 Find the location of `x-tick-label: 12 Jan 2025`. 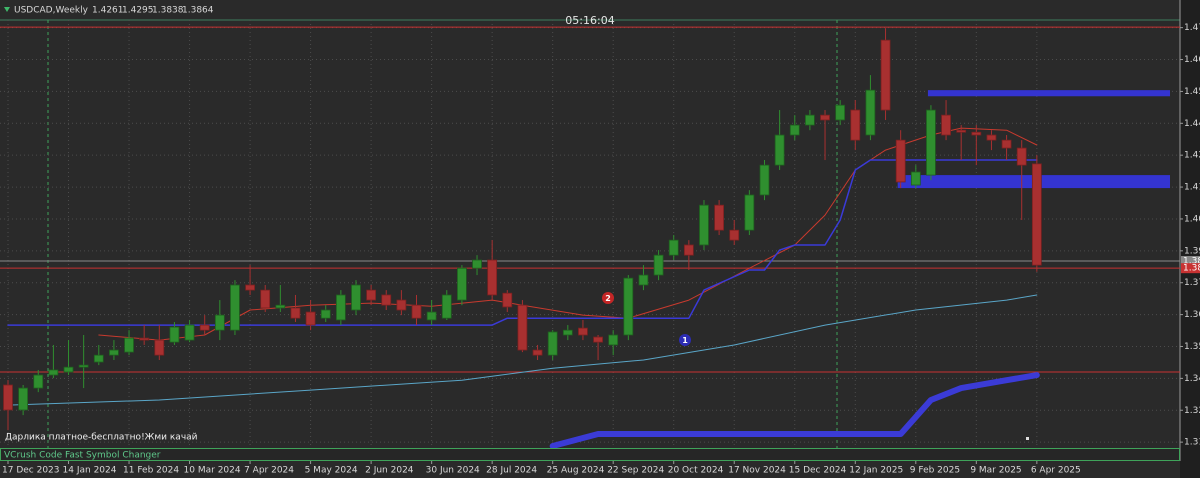

x-tick-label: 12 Jan 2025 is located at coordinates (876, 471).